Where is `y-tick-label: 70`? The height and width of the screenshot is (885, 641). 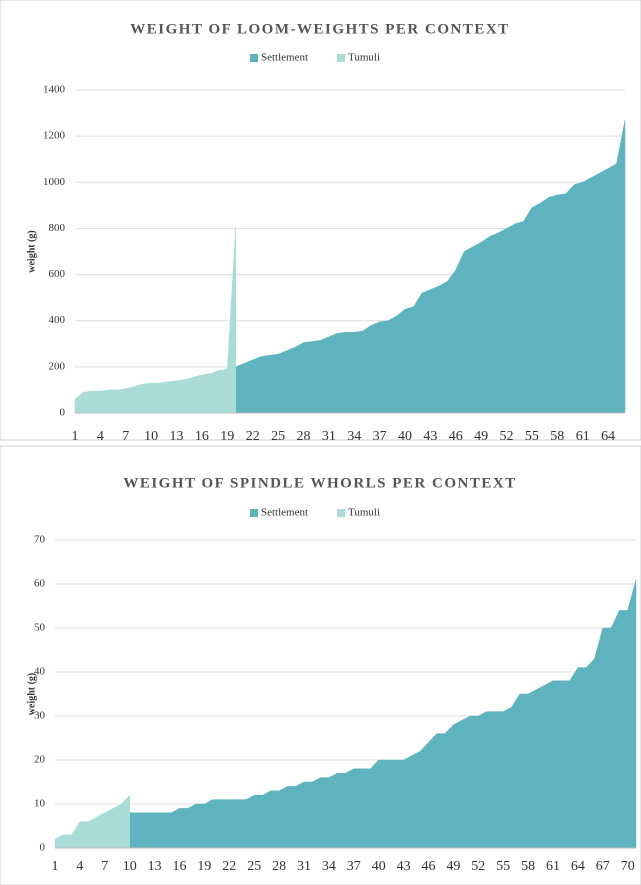
y-tick-label: 70 is located at coordinates (40, 540).